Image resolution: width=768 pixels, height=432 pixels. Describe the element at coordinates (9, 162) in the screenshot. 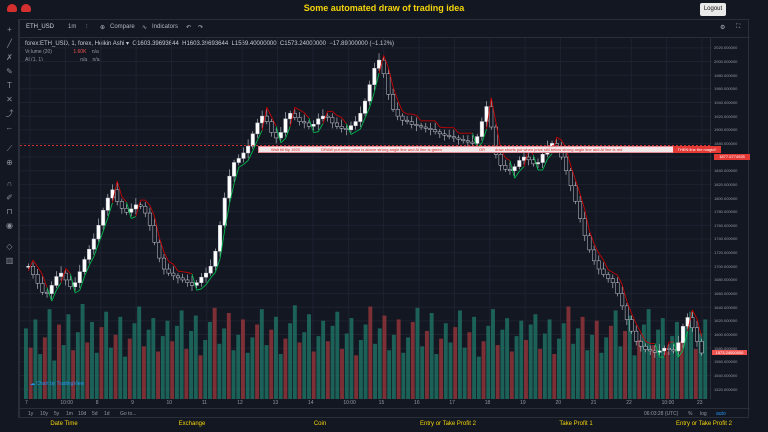

I see `zoom-icon: ⊕` at that location.